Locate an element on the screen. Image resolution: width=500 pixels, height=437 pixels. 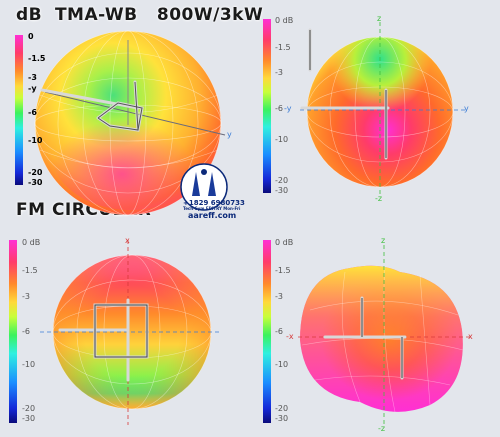
axis-label-y-right: y is located at coordinates (466, 108).